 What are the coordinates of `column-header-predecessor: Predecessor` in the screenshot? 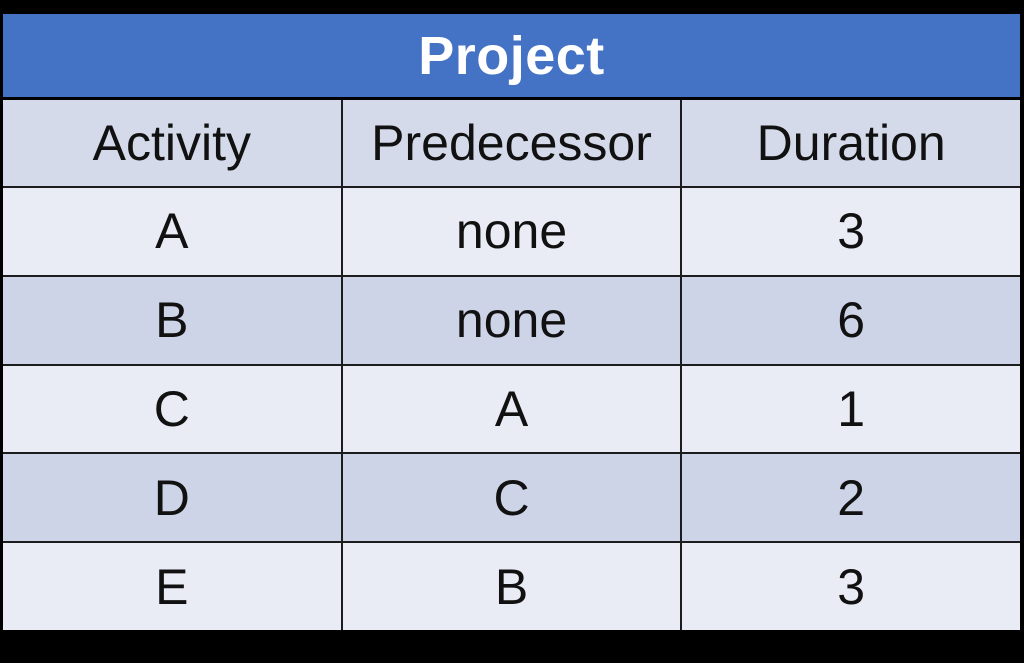 It's located at (510, 143).